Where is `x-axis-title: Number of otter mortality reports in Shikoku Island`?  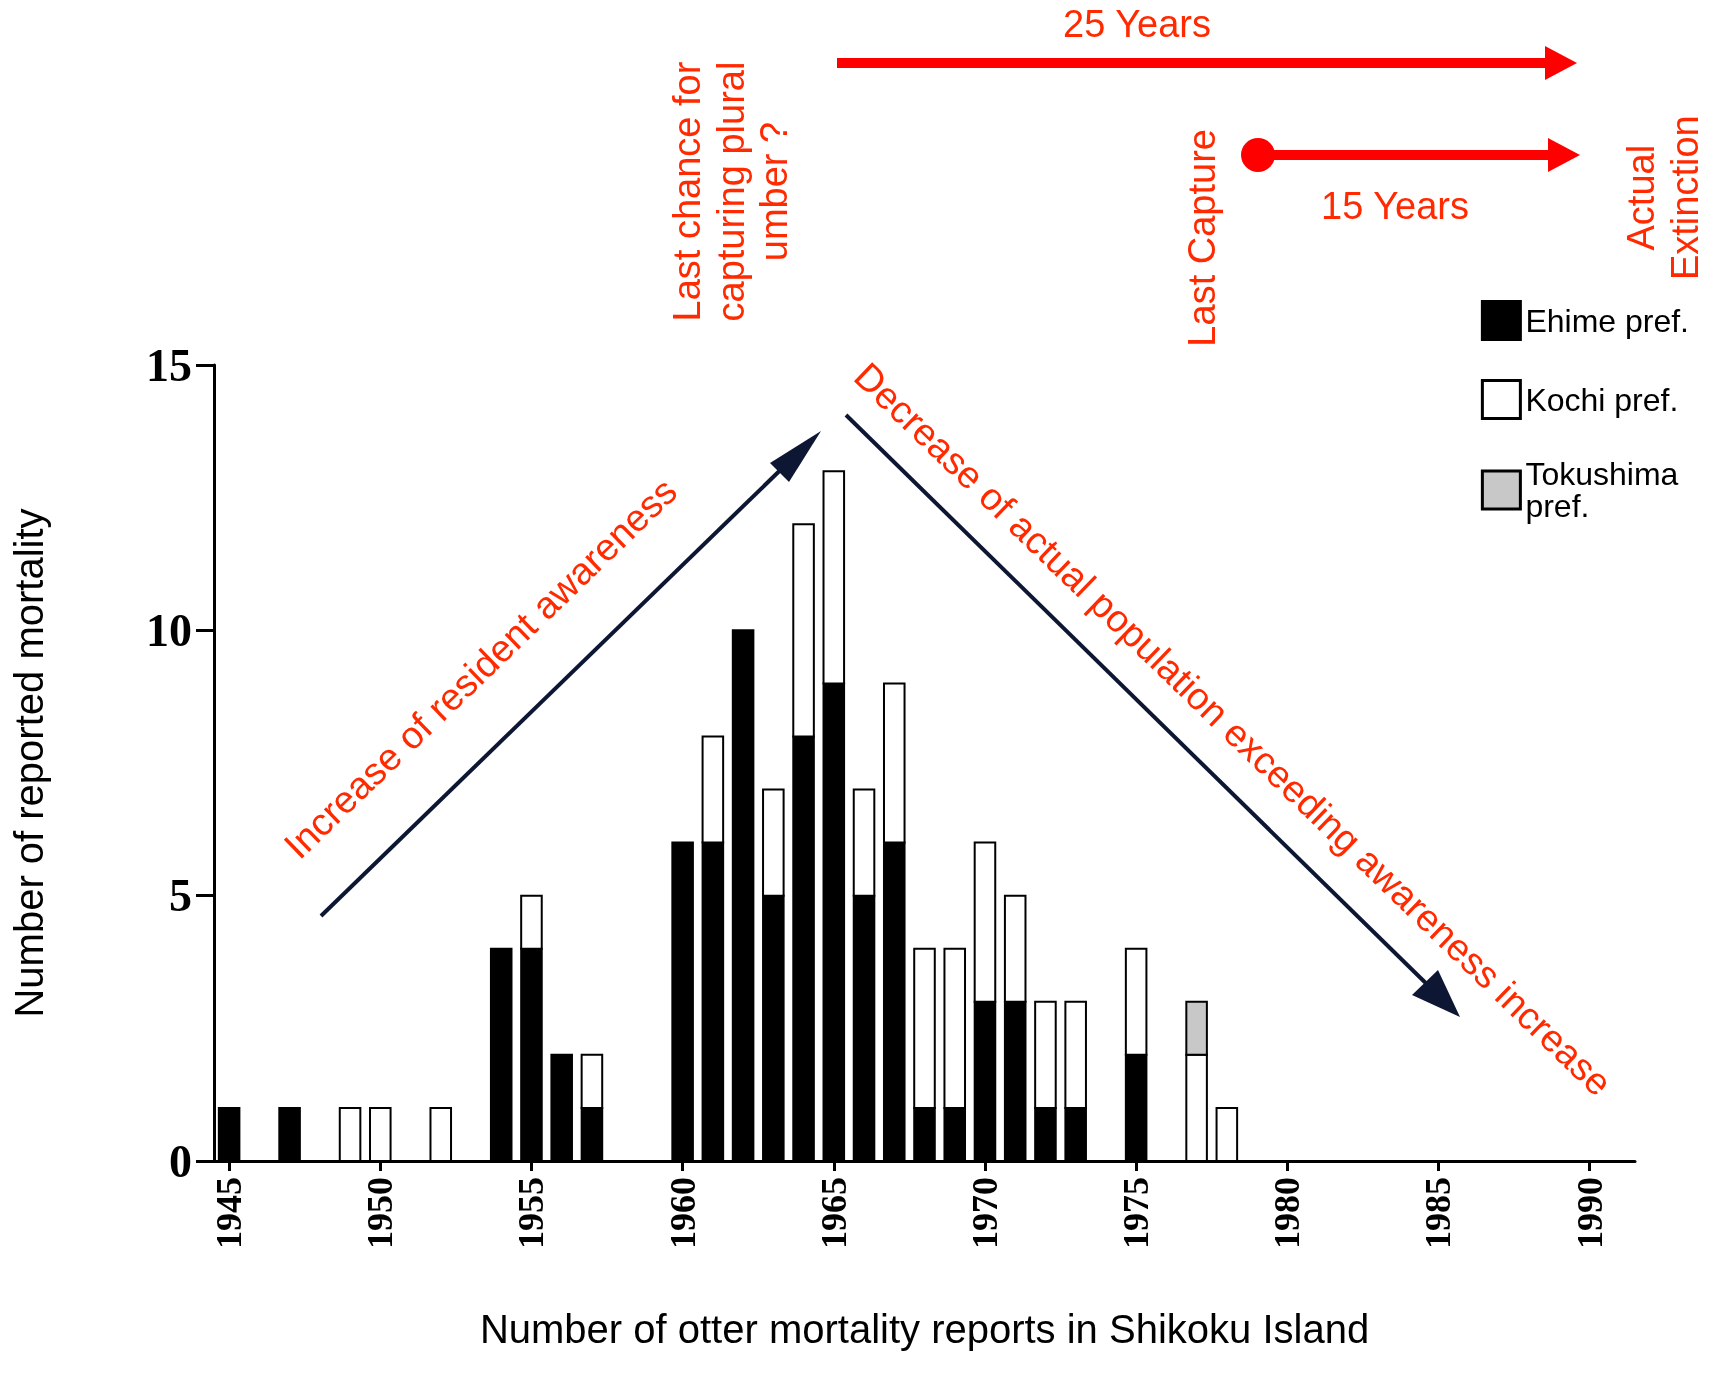 x-axis-title: Number of otter mortality reports in Shikoku Island is located at coordinates (924, 1329).